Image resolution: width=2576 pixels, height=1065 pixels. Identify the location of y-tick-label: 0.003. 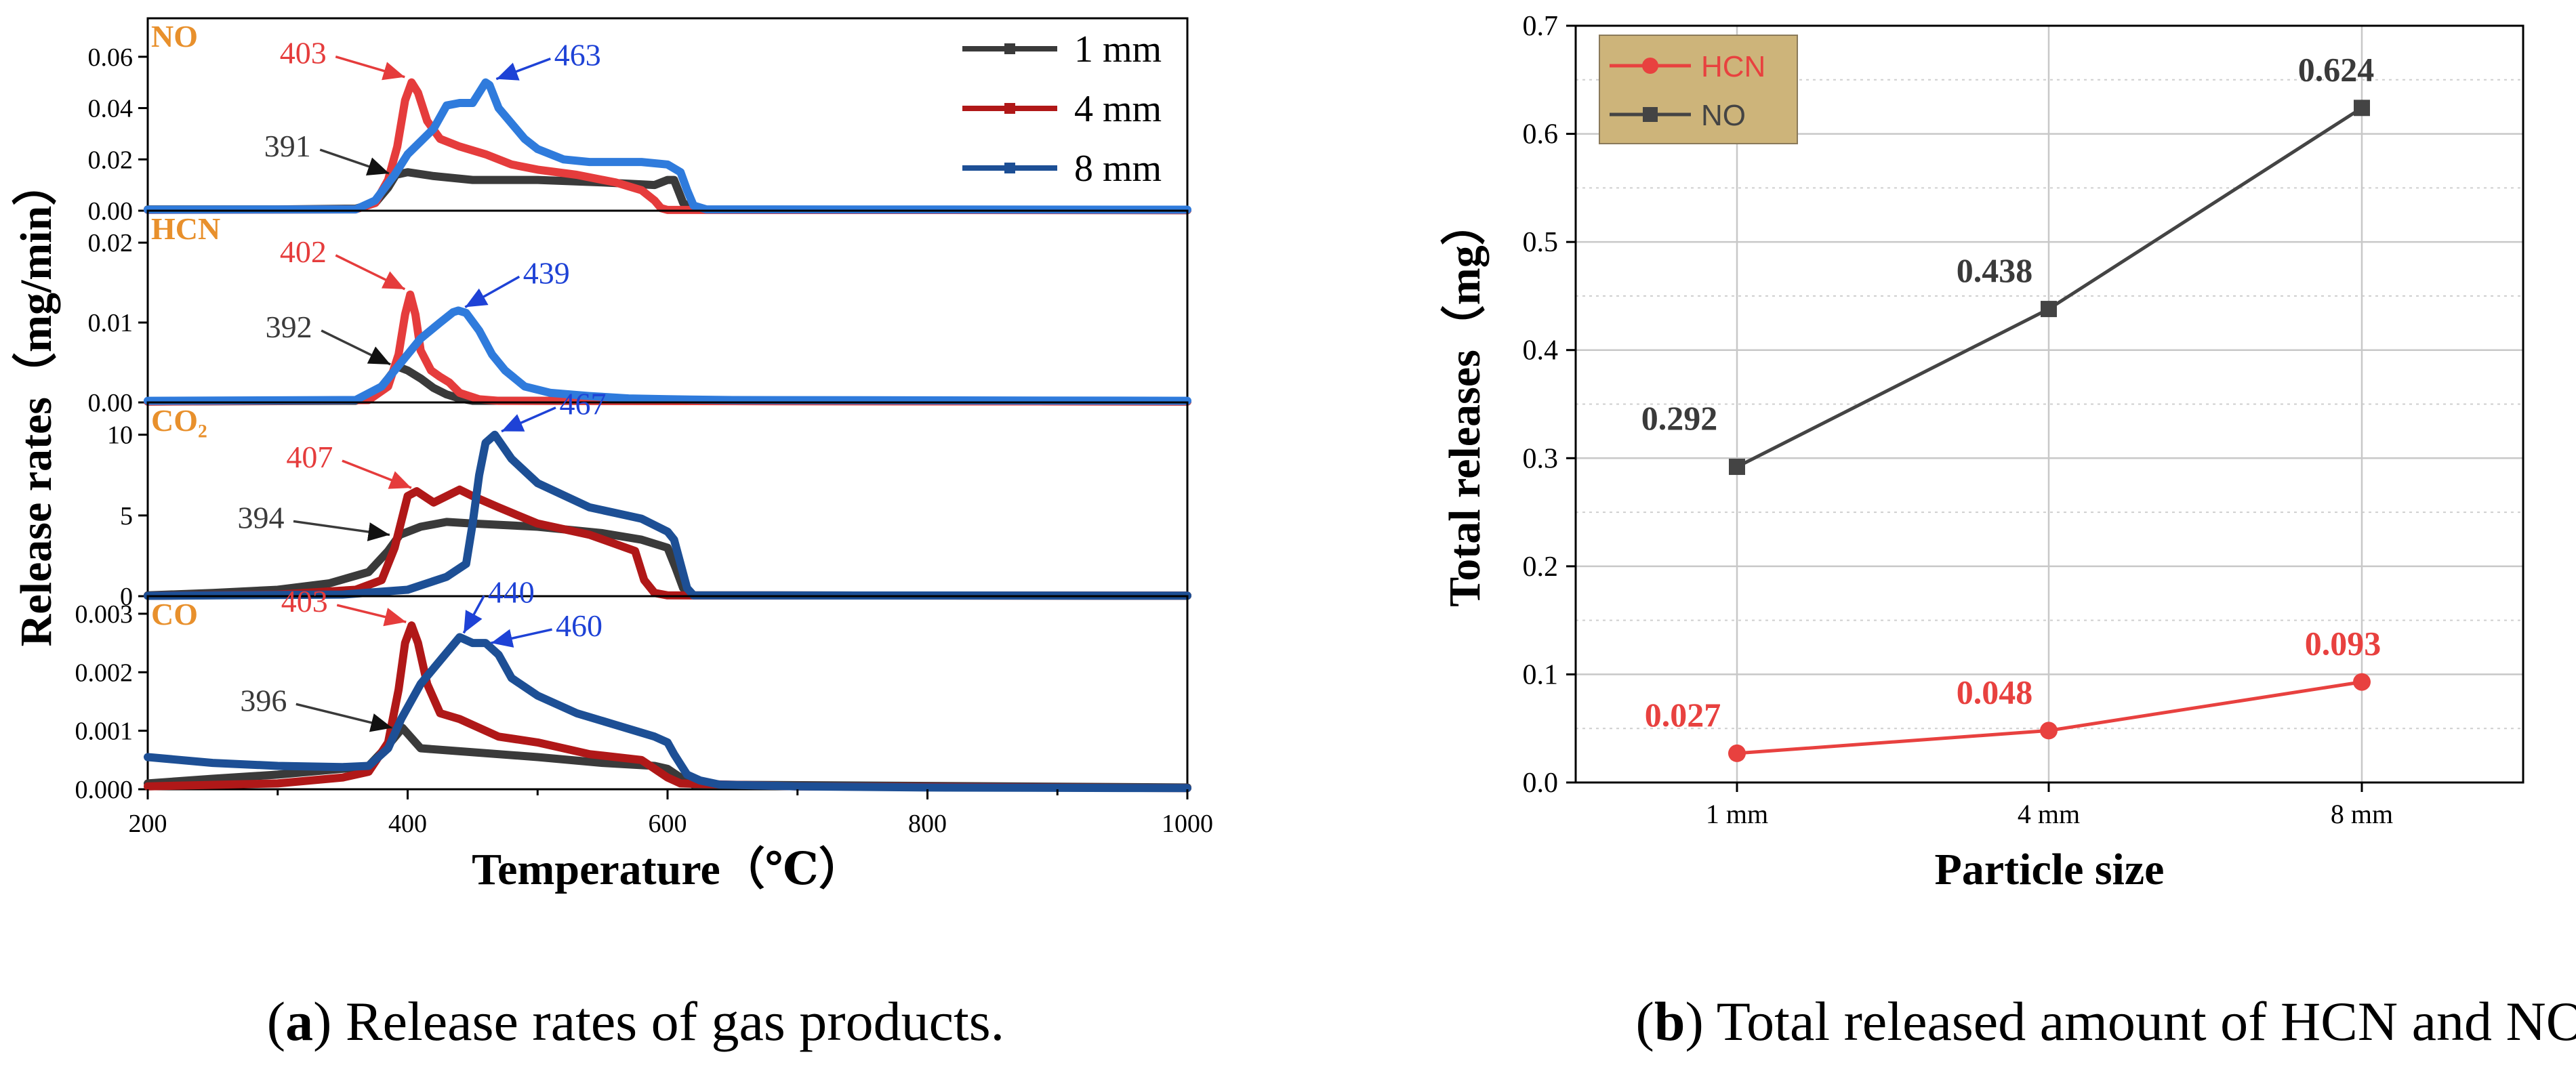
(105, 615).